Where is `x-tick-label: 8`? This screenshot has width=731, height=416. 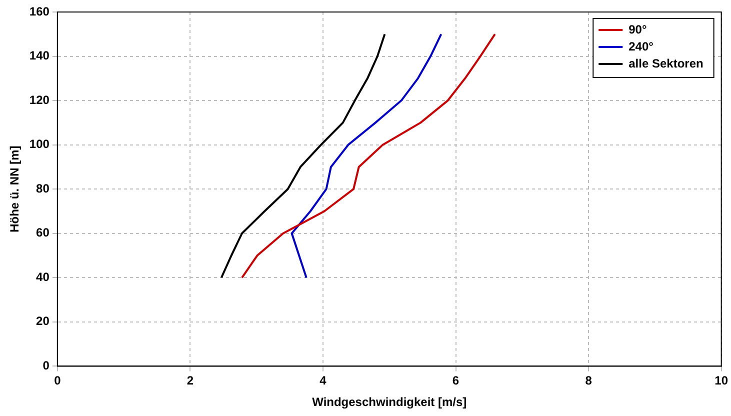 x-tick-label: 8 is located at coordinates (588, 381).